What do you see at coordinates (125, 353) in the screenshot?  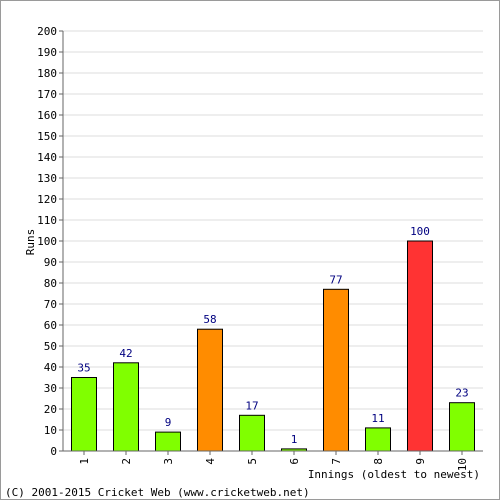 I see `data-label: 42` at bounding box center [125, 353].